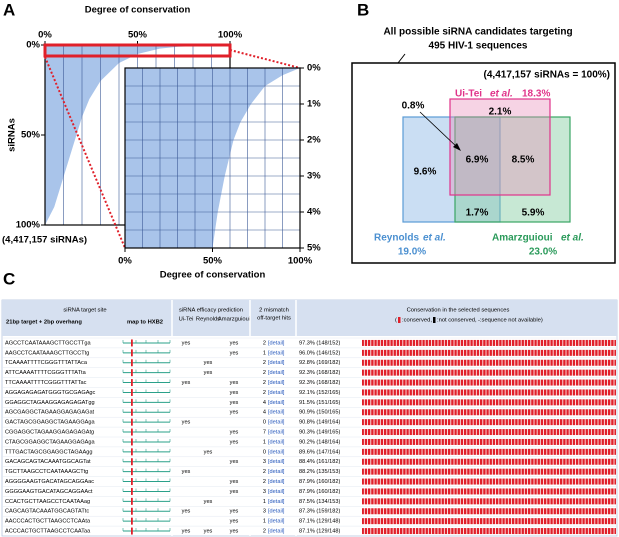  What do you see at coordinates (85, 152) in the screenshot?
I see `zoom-line` at bounding box center [85, 152].